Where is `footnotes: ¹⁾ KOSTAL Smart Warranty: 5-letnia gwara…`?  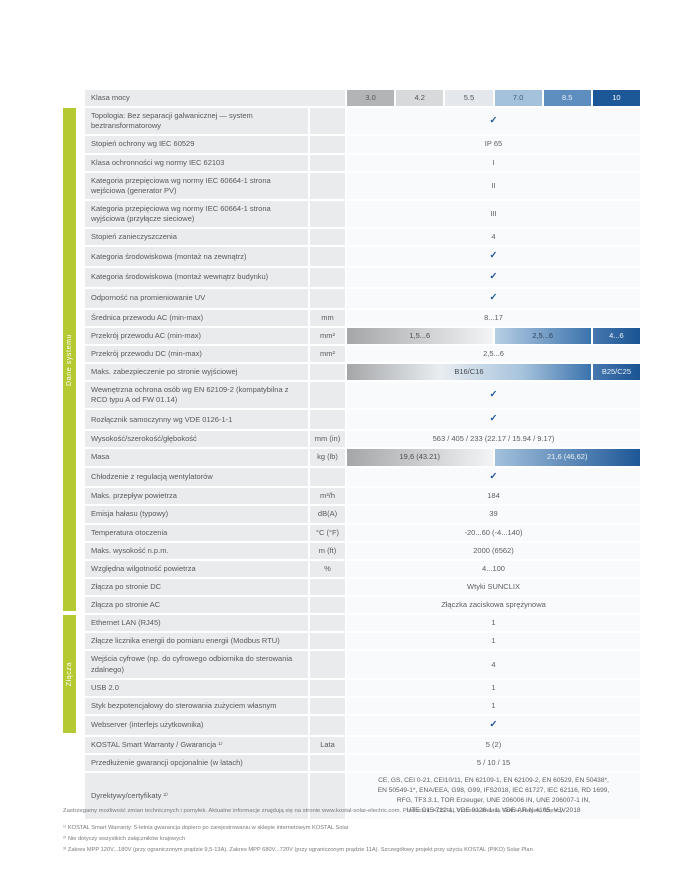 footnotes: ¹⁾ KOSTAL Smart Warranty: 5-letnia gwara… is located at coordinates (358, 839).